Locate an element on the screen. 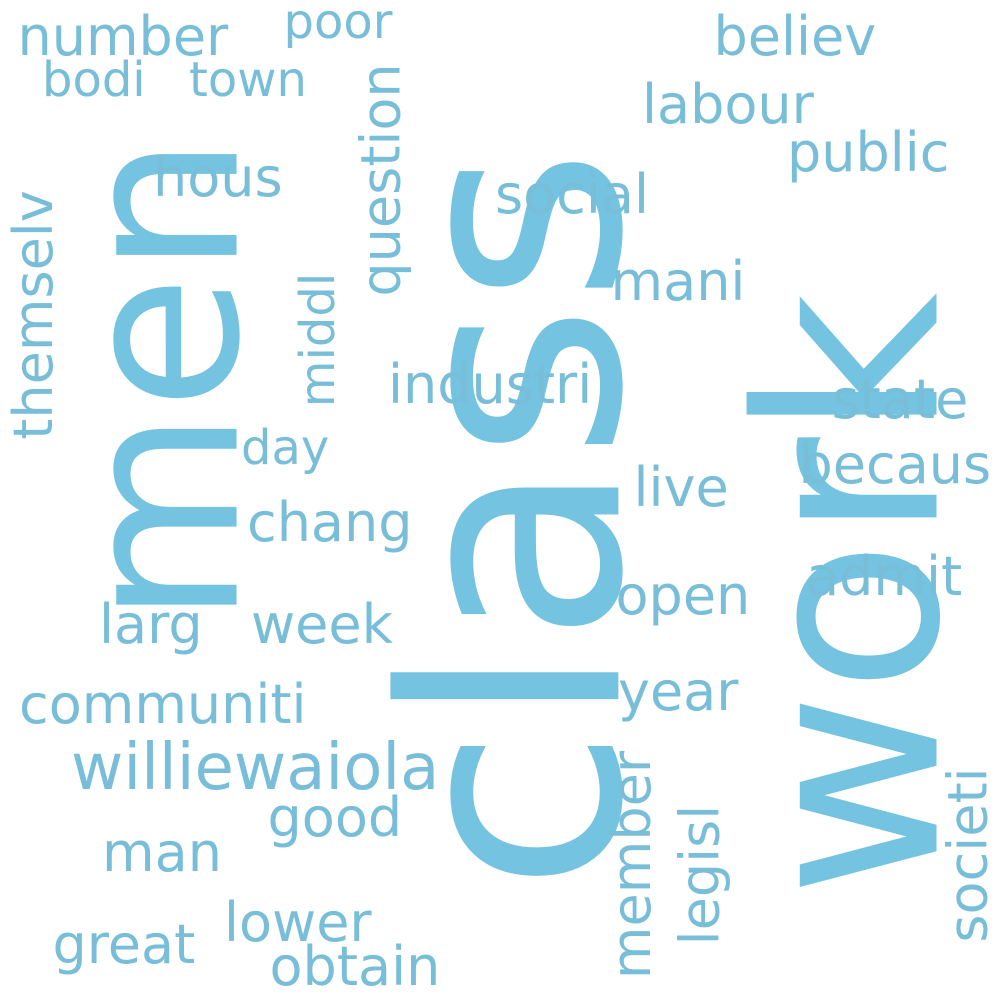 Image resolution: width=1000 pixels, height=1000 pixels. word-poor: poor is located at coordinates (338, 25).